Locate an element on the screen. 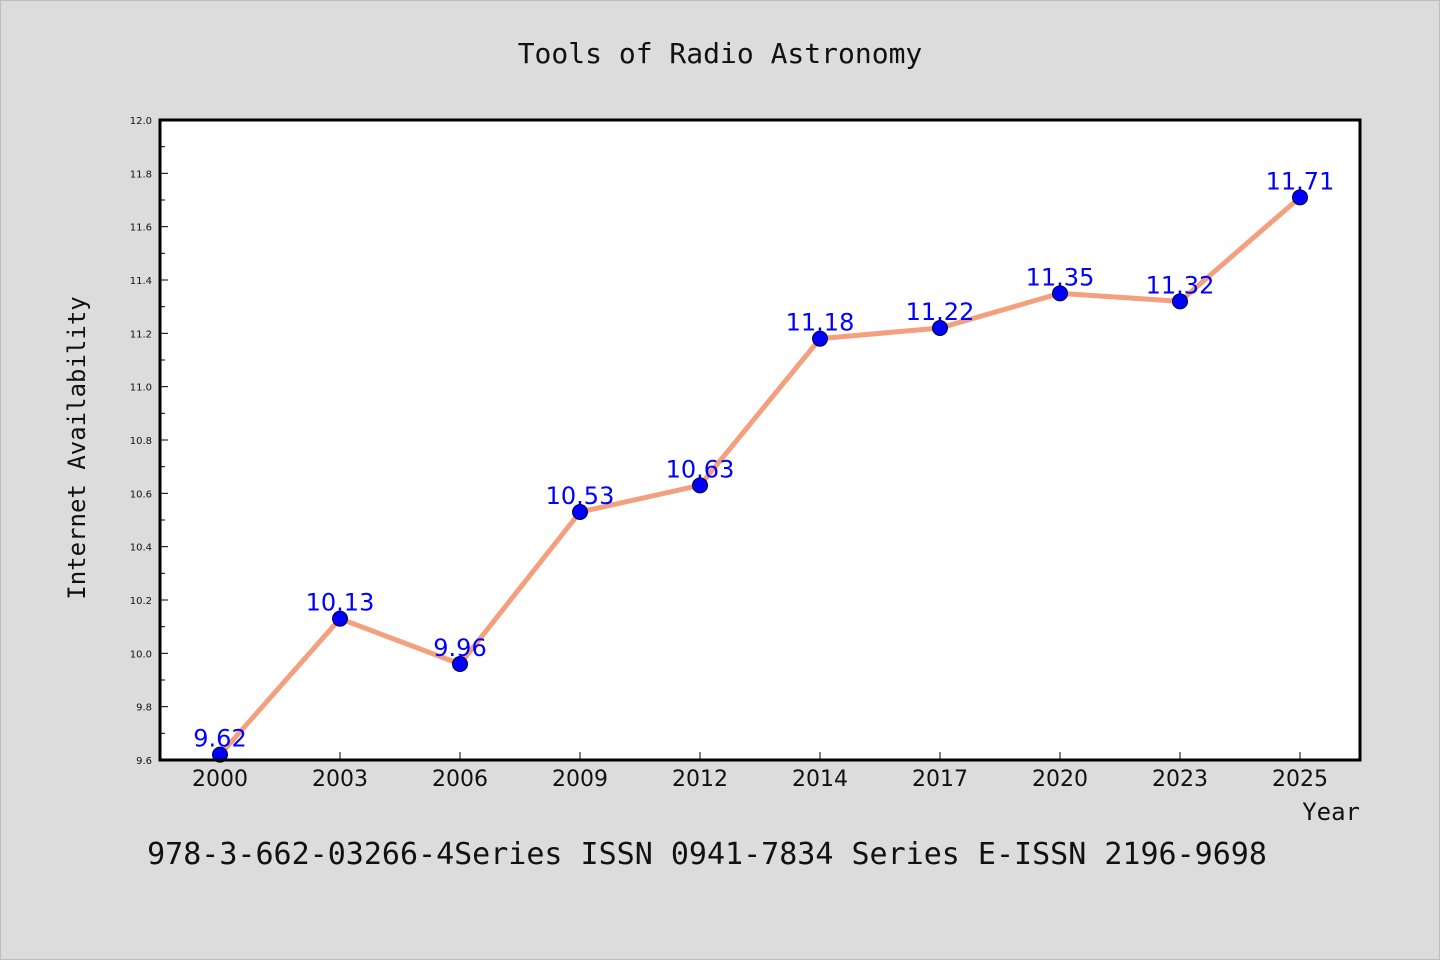 The image size is (1440, 960). y-tick-label: 10.0 is located at coordinates (141, 654).